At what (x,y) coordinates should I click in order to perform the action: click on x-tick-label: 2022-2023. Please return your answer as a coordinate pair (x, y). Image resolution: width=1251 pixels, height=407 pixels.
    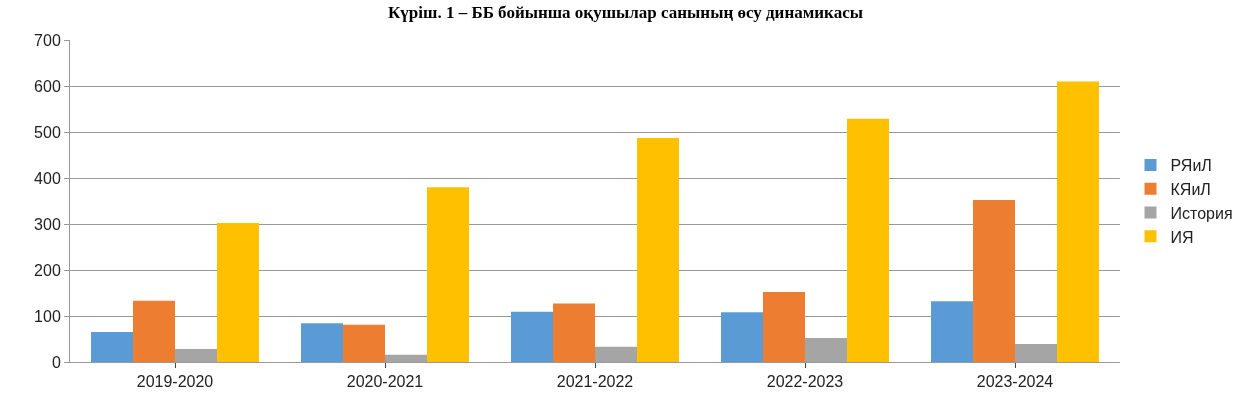
    Looking at the image, I should click on (805, 382).